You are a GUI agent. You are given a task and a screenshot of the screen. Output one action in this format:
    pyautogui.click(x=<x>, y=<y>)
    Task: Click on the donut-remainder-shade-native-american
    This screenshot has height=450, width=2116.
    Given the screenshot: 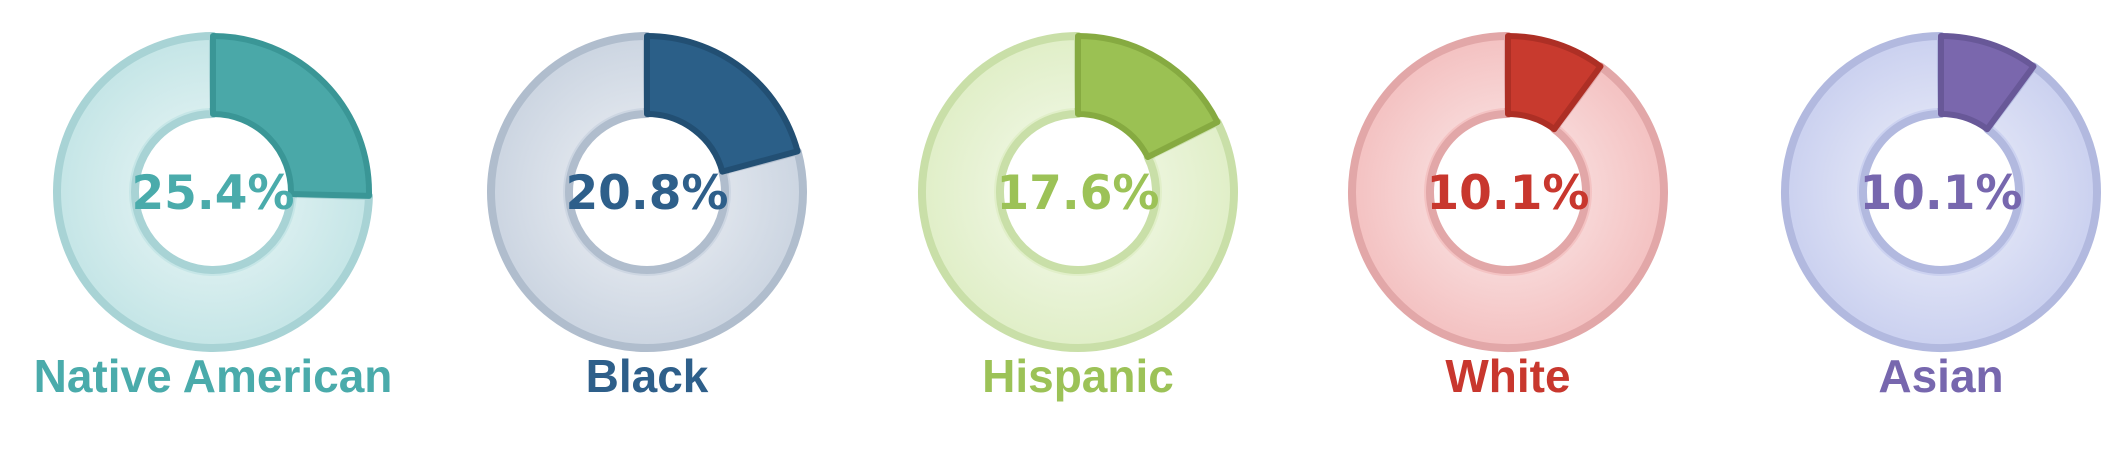 What is the action you would take?
    pyautogui.click(x=213, y=192)
    